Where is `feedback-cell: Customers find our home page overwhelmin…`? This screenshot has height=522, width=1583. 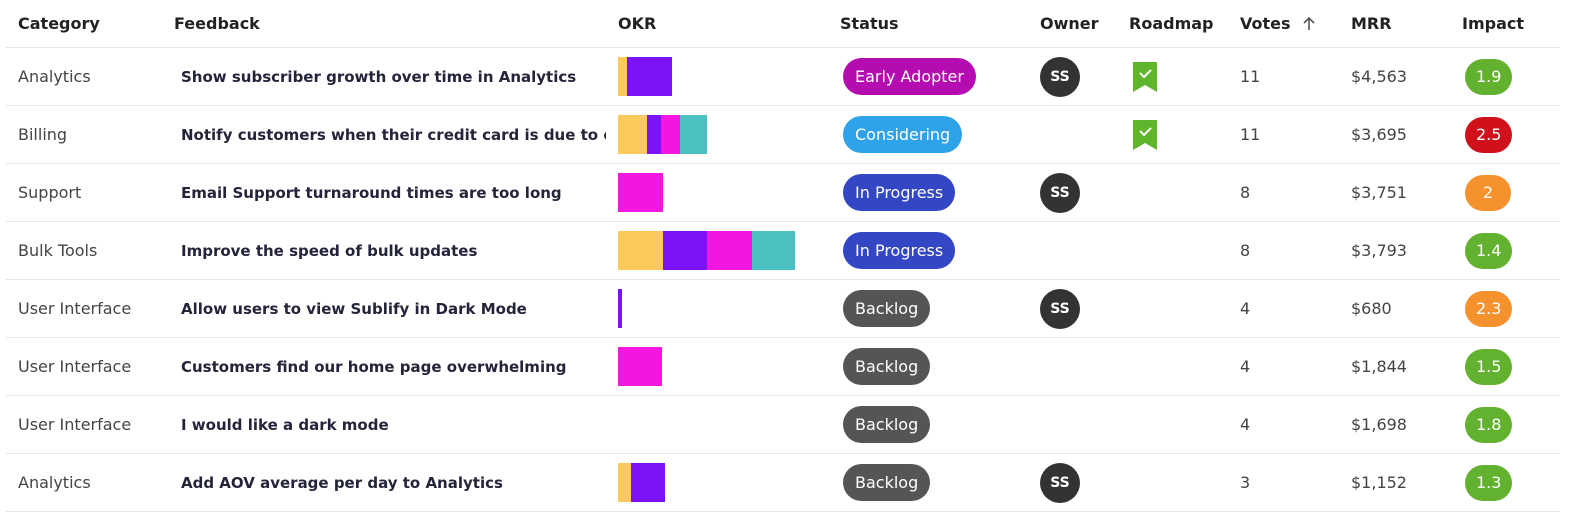
feedback-cell: Customers find our home page overwhelmin… is located at coordinates (374, 366).